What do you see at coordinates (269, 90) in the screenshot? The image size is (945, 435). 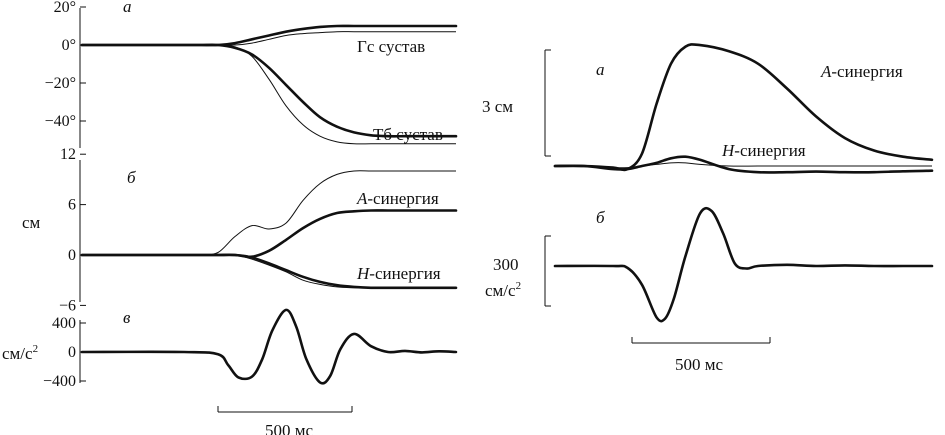 I see `left-a-series-тб-сустав-thick-2` at bounding box center [269, 90].